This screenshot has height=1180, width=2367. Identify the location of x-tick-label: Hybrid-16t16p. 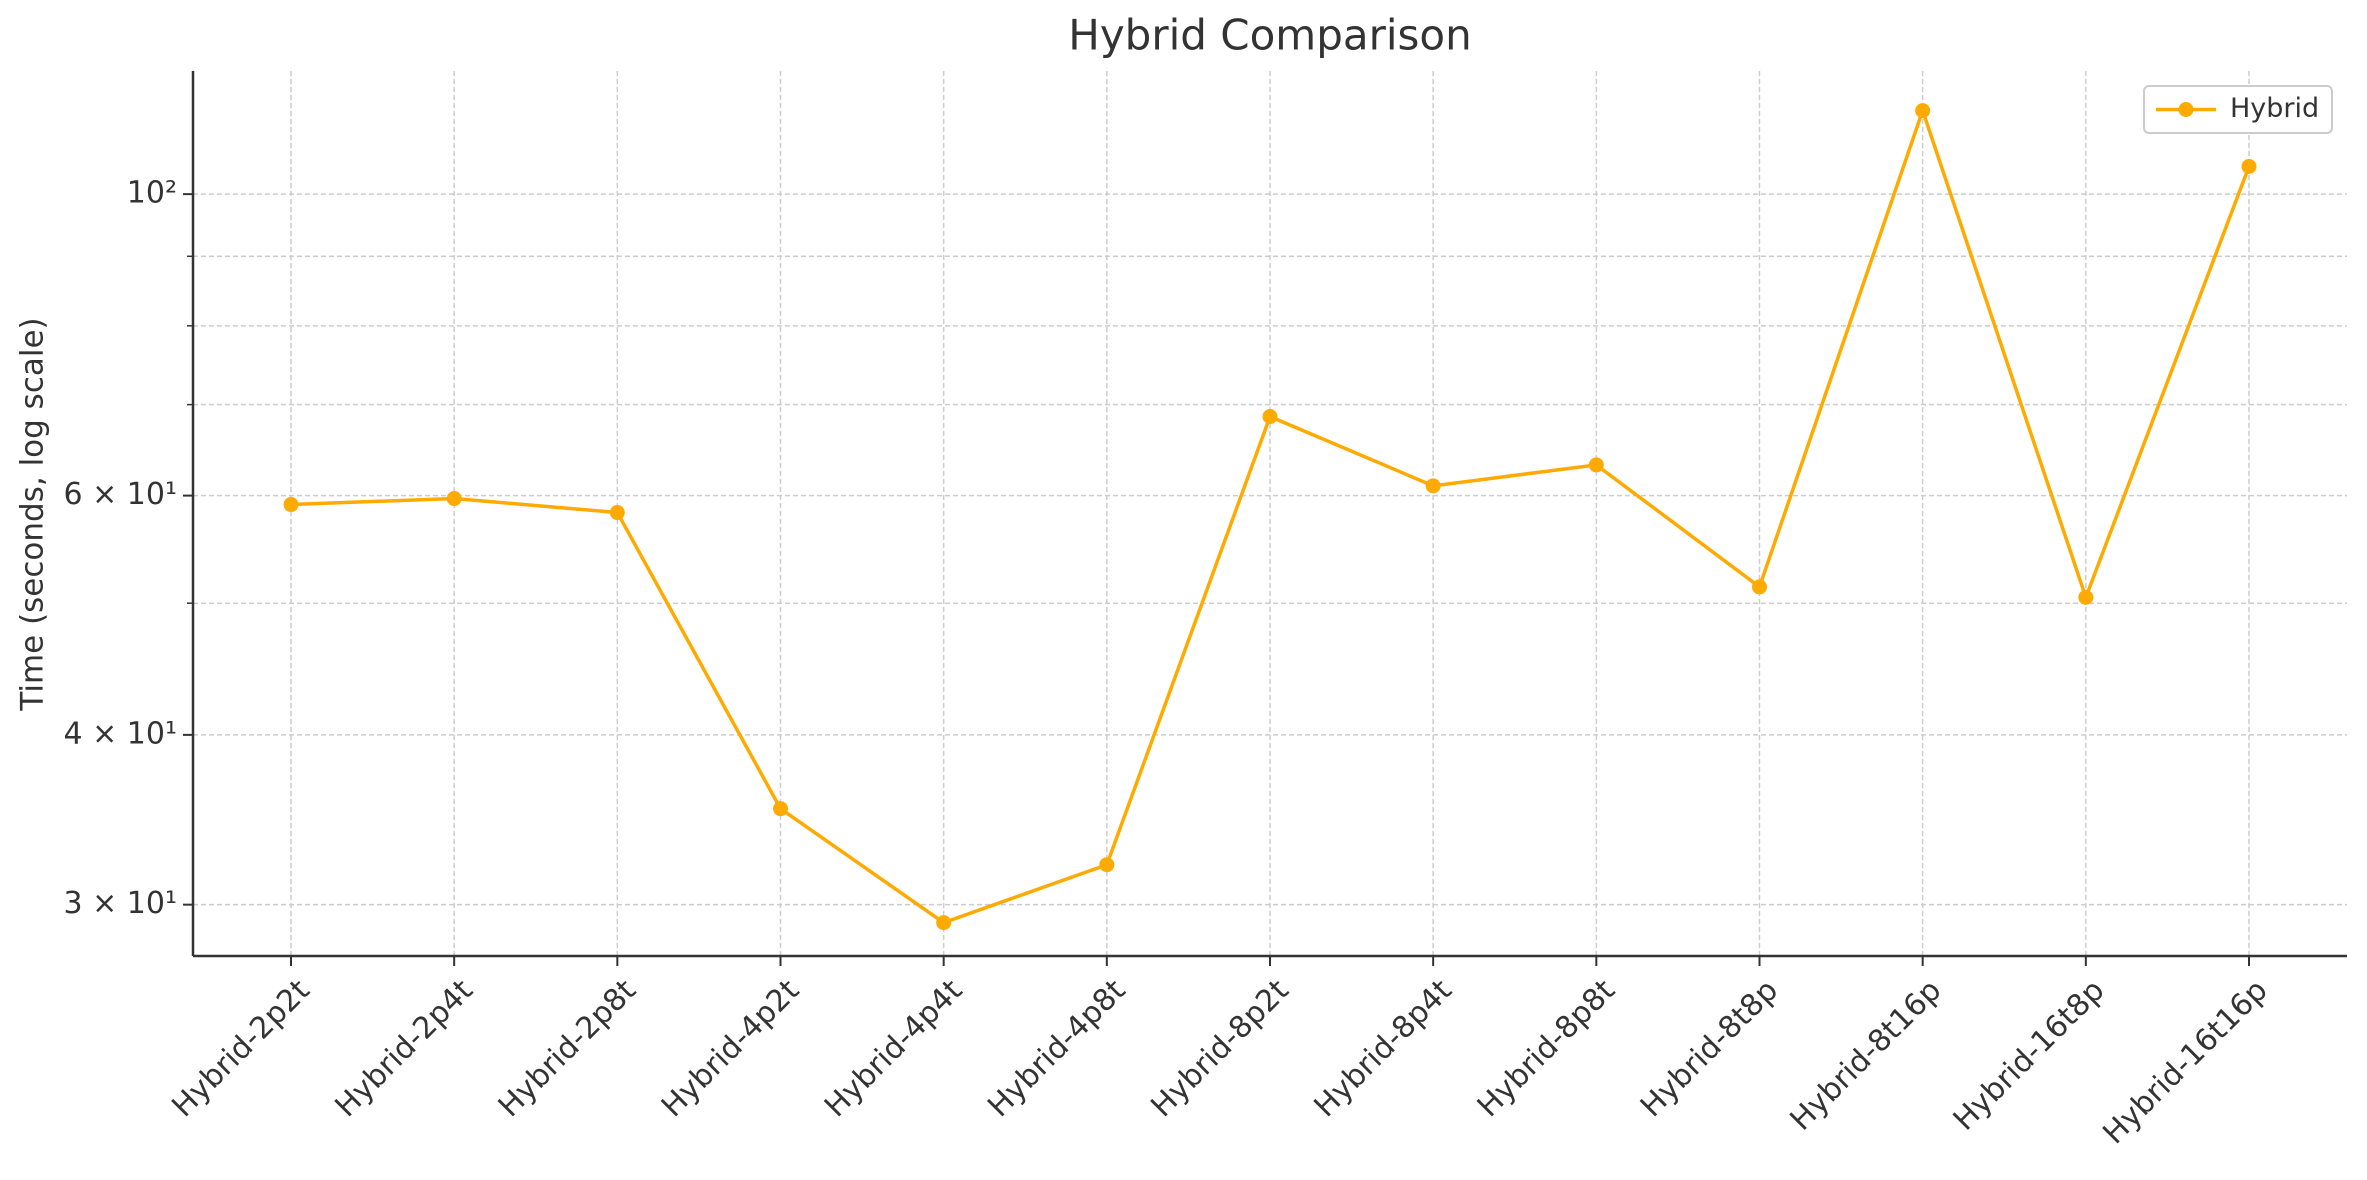
(2185, 1062).